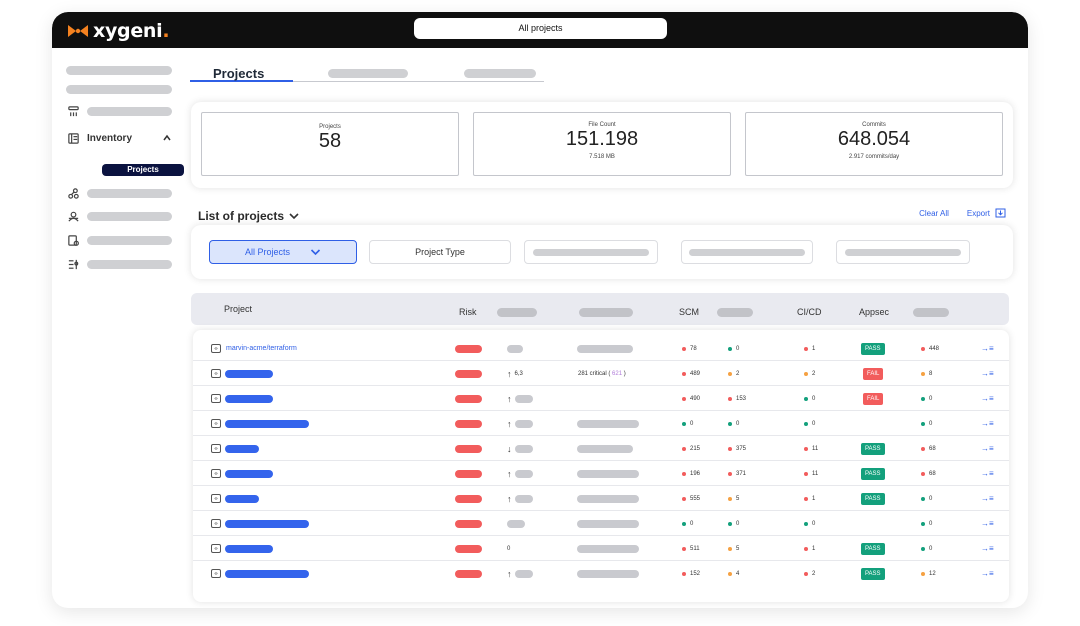 The width and height of the screenshot is (1080, 626). I want to click on header-risk: Risk, so click(468, 312).